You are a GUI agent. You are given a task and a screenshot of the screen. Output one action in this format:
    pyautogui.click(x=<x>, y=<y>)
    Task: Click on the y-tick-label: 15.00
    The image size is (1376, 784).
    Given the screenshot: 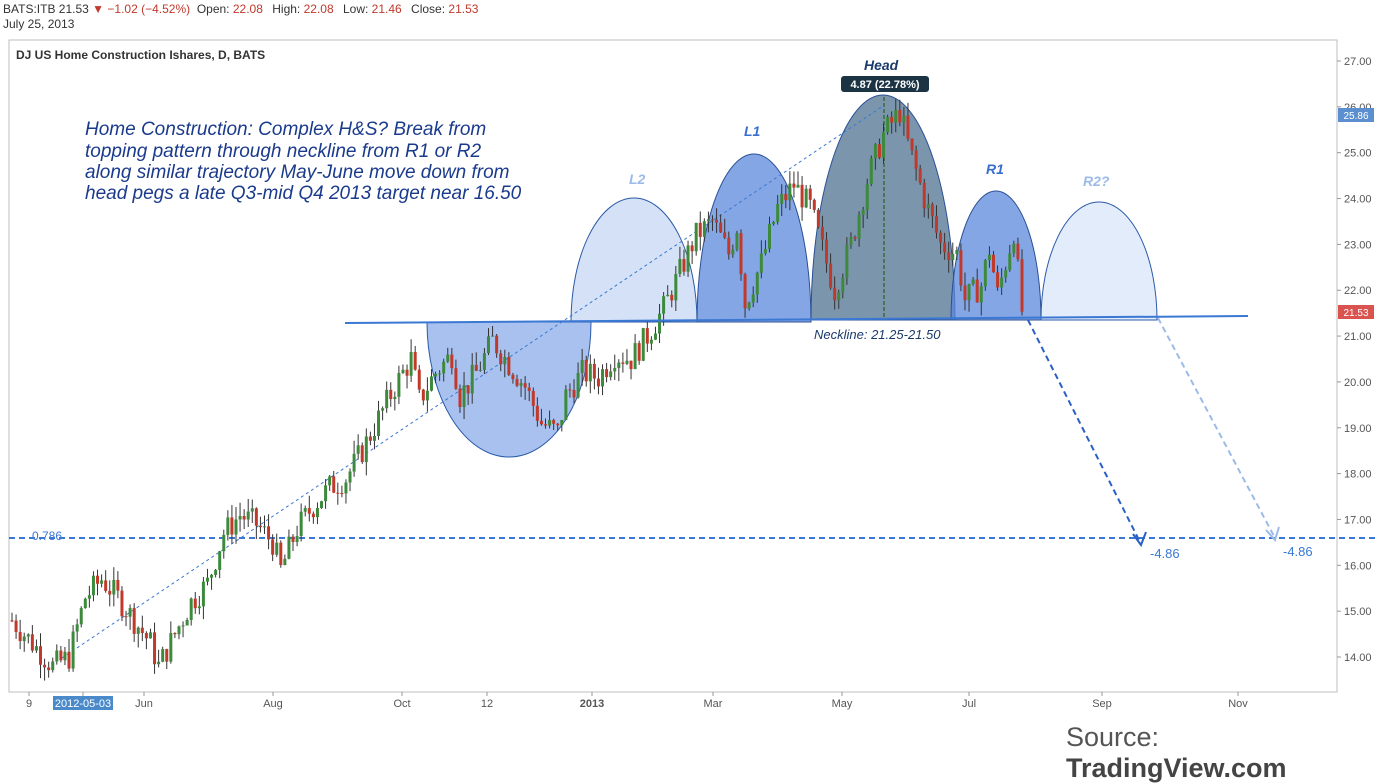 What is the action you would take?
    pyautogui.click(x=1358, y=612)
    